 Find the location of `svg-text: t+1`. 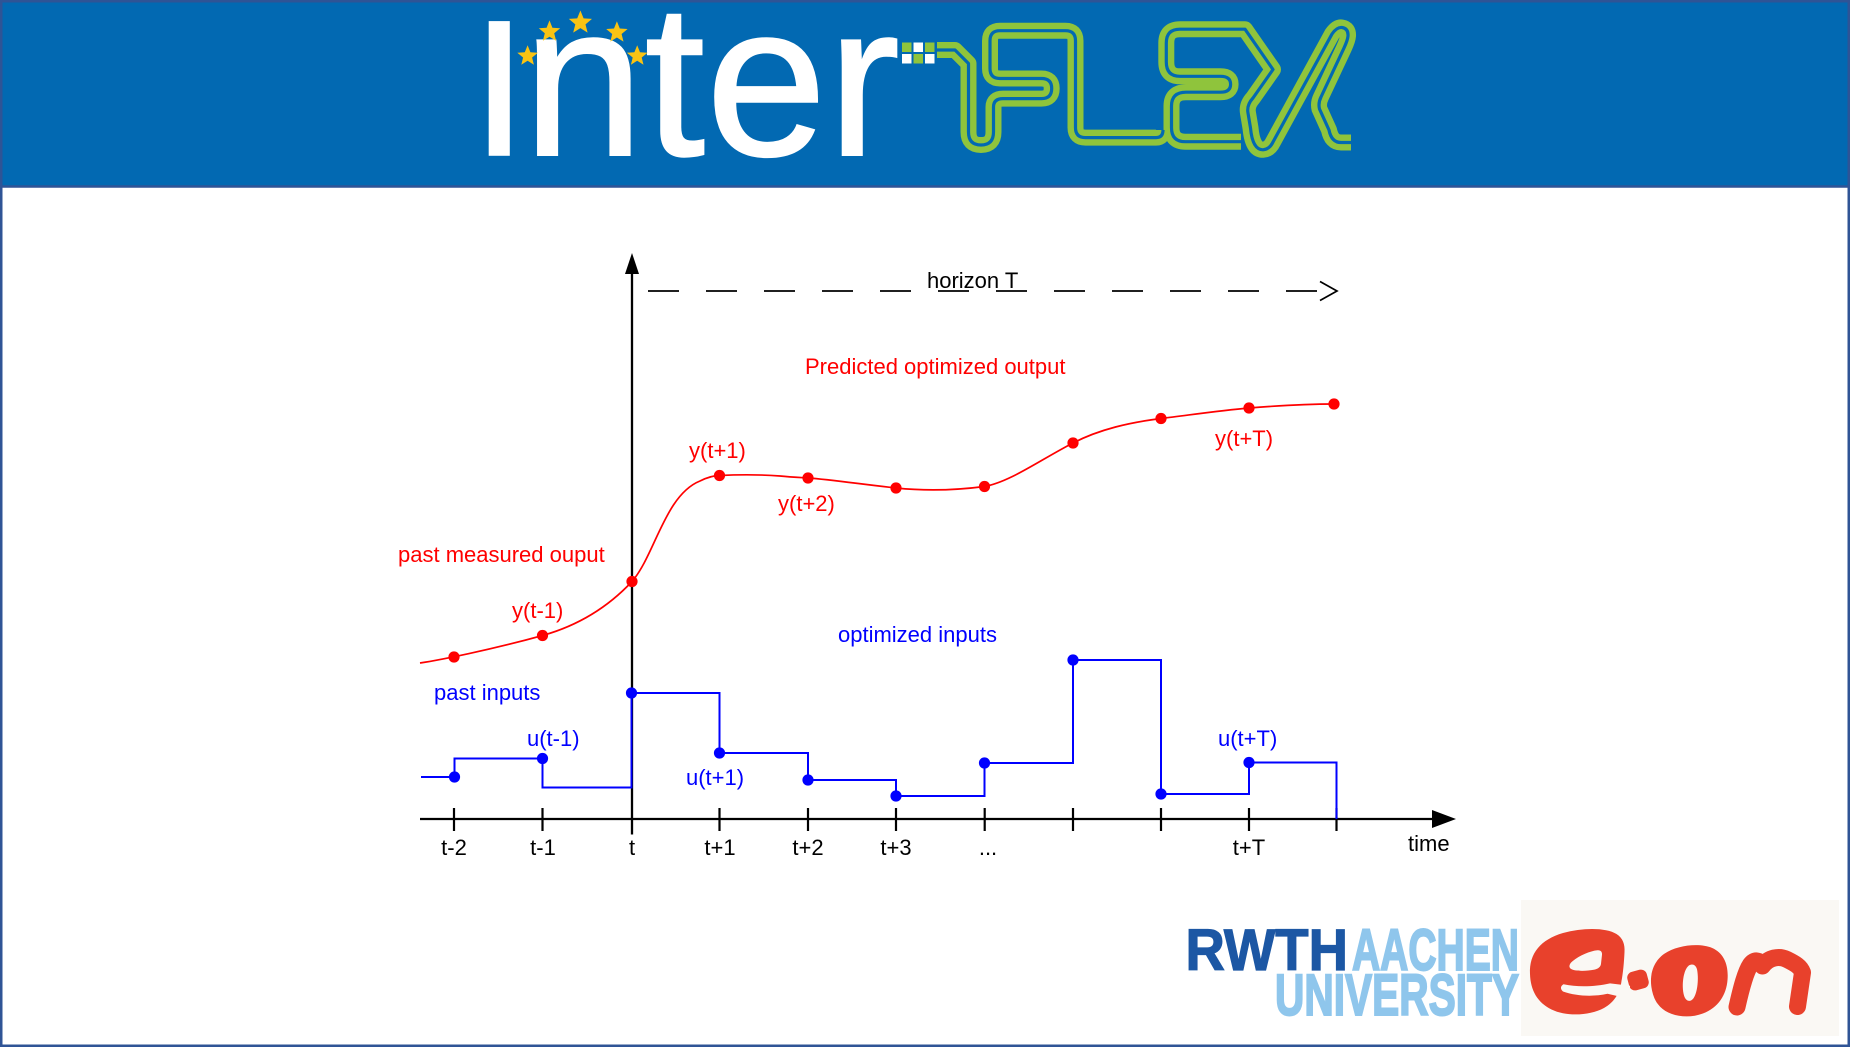

svg-text: t+1 is located at coordinates (719, 847).